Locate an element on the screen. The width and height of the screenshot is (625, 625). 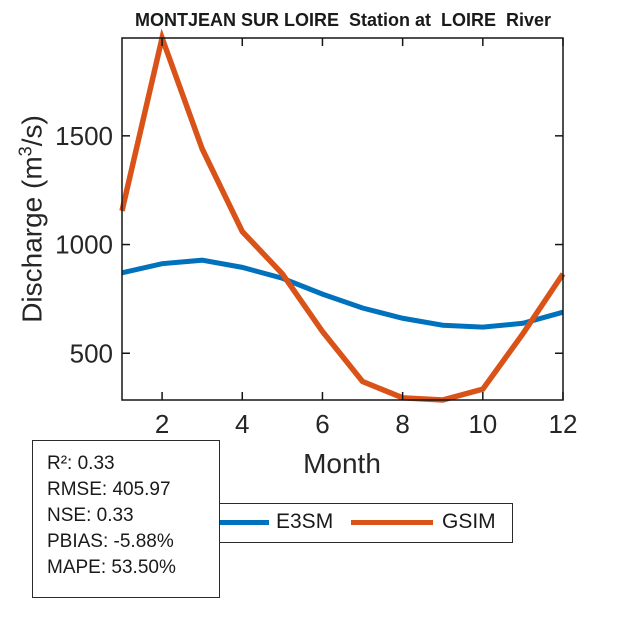
legend: E3SM GSIM is located at coordinates (359, 523).